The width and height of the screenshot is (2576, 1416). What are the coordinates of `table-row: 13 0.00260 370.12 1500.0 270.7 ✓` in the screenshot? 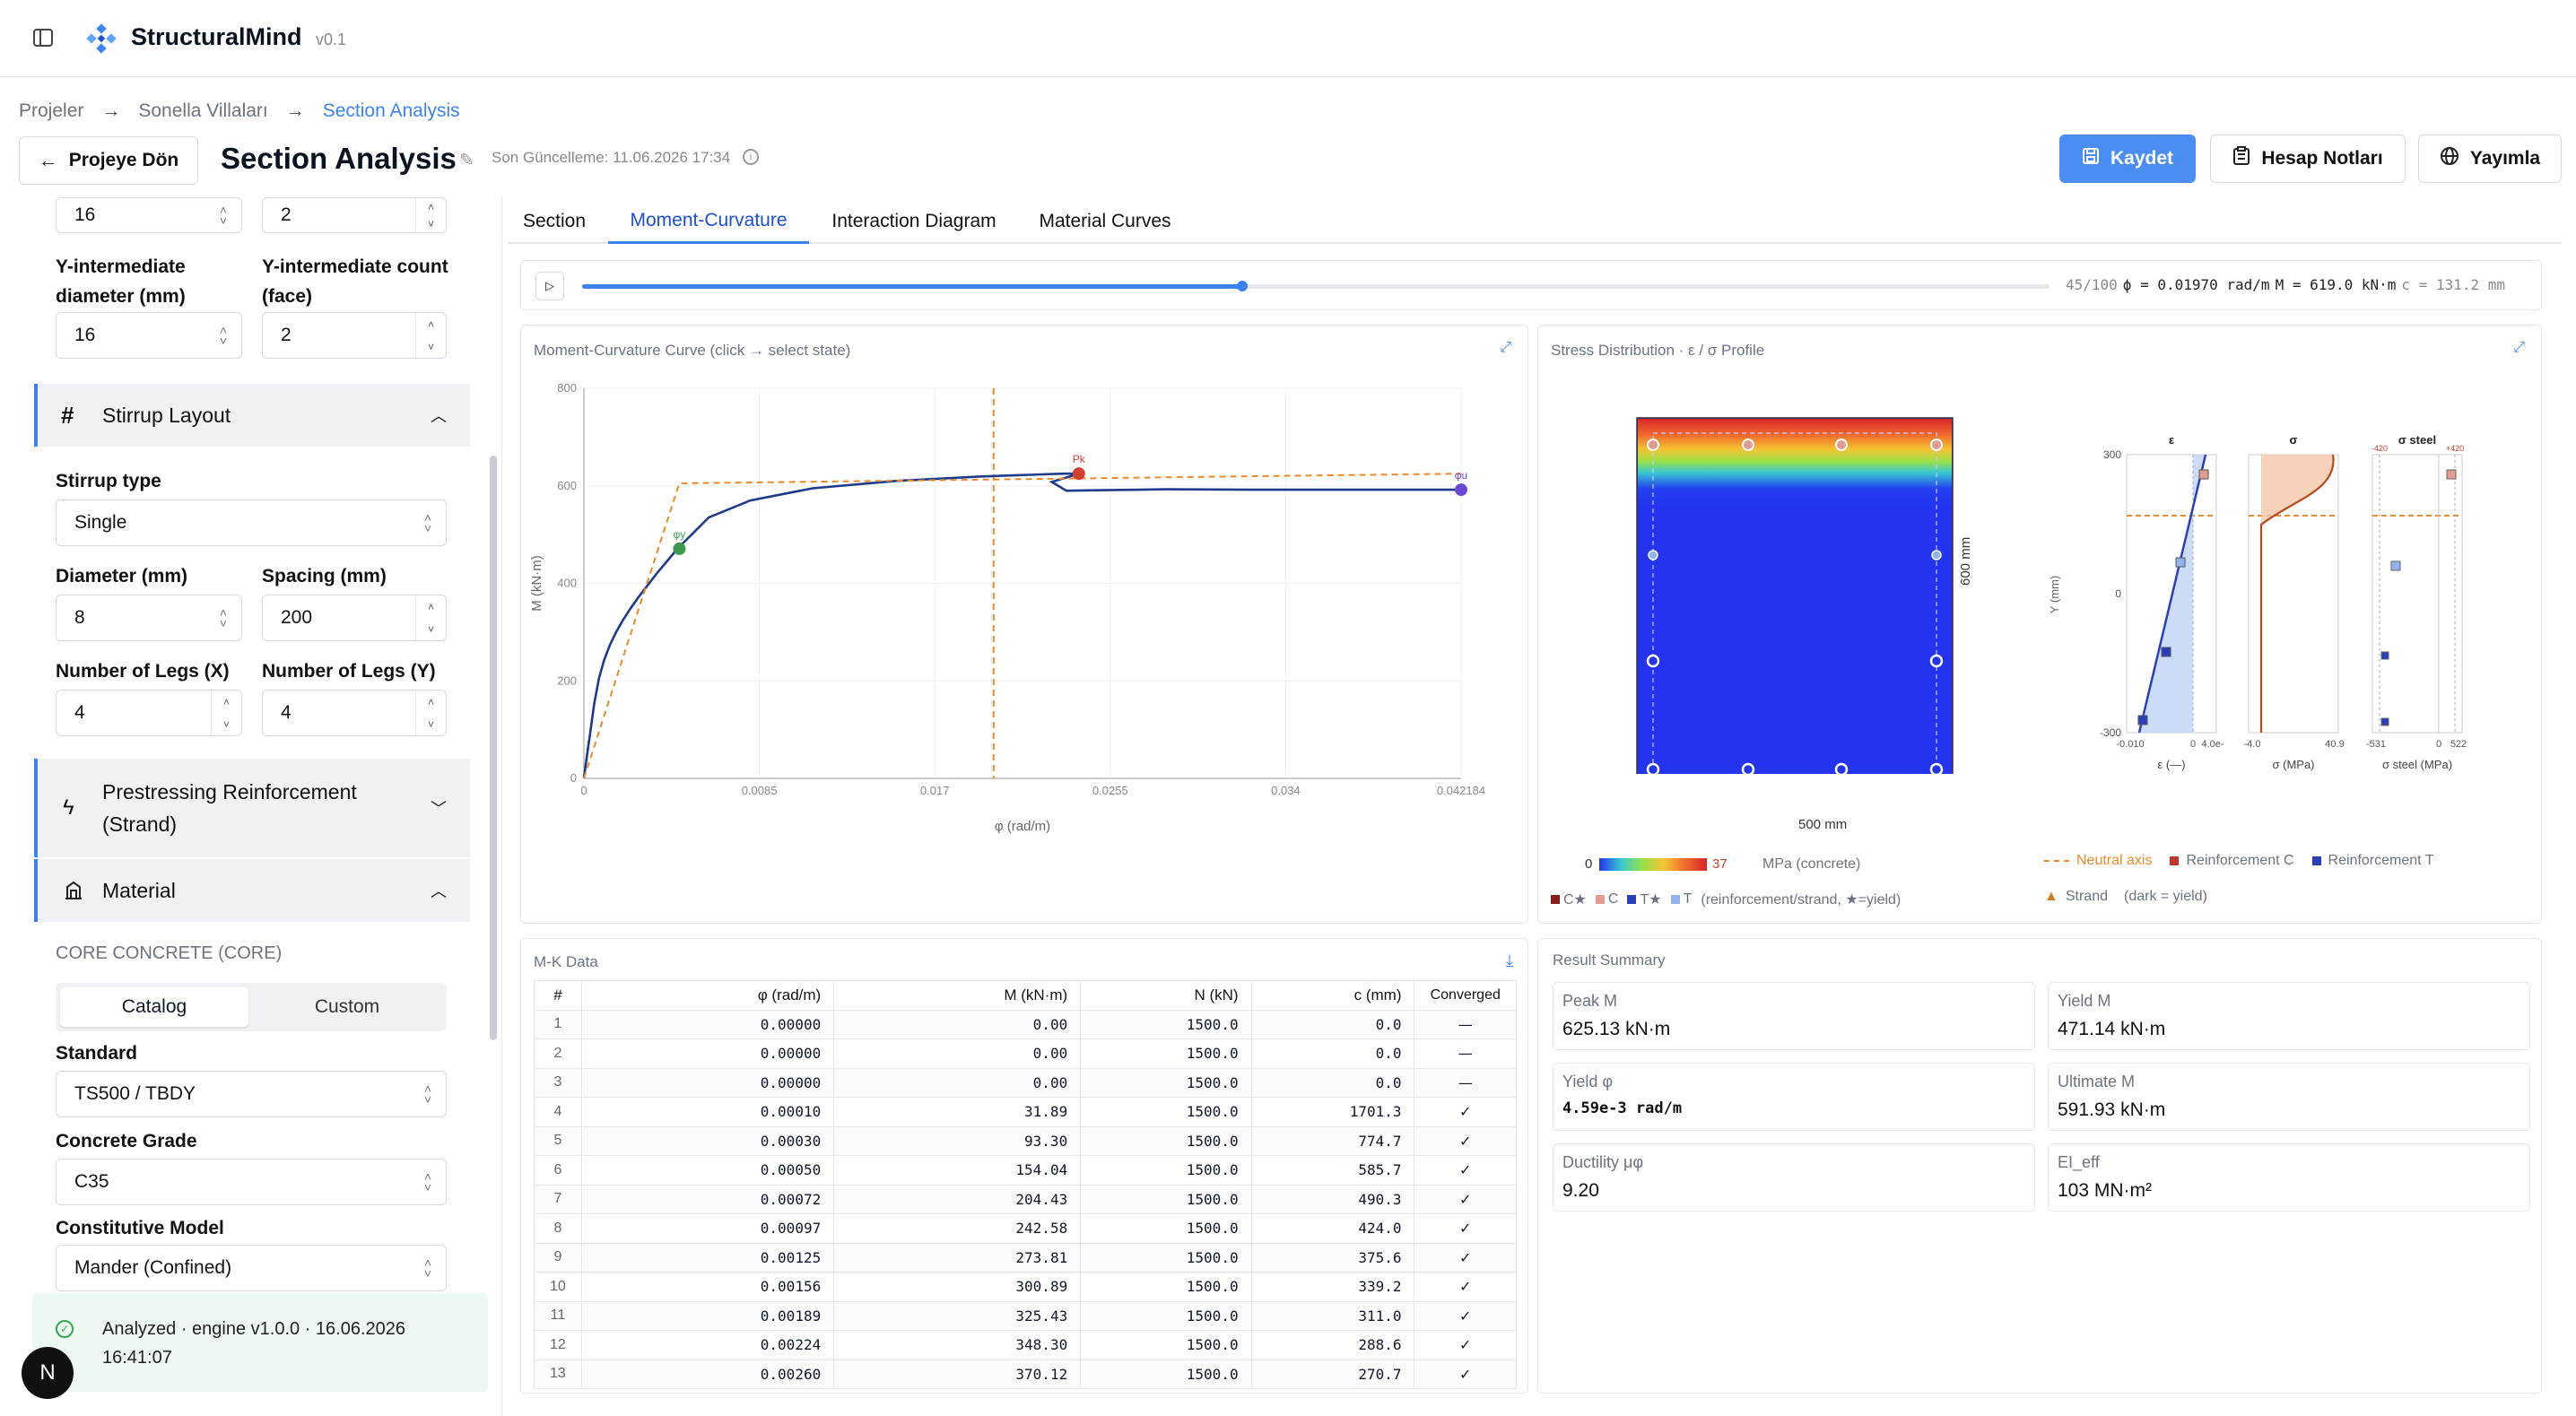 It's located at (1025, 1374).